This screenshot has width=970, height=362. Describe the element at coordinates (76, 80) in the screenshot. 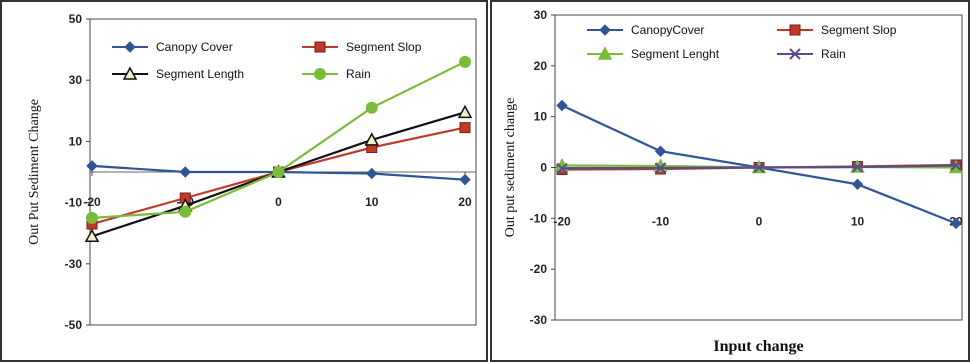

I see `c1-y-tick-label: 30` at that location.